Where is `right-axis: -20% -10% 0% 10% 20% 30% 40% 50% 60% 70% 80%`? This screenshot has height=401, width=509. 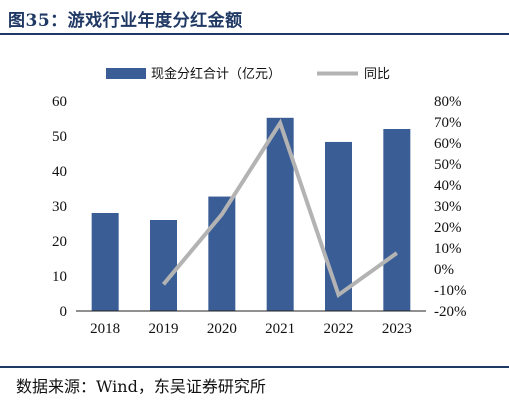
right-axis: -20% -10% 0% 10% 20% 30% 40% 50% 60% 70% 80% is located at coordinates (450, 207).